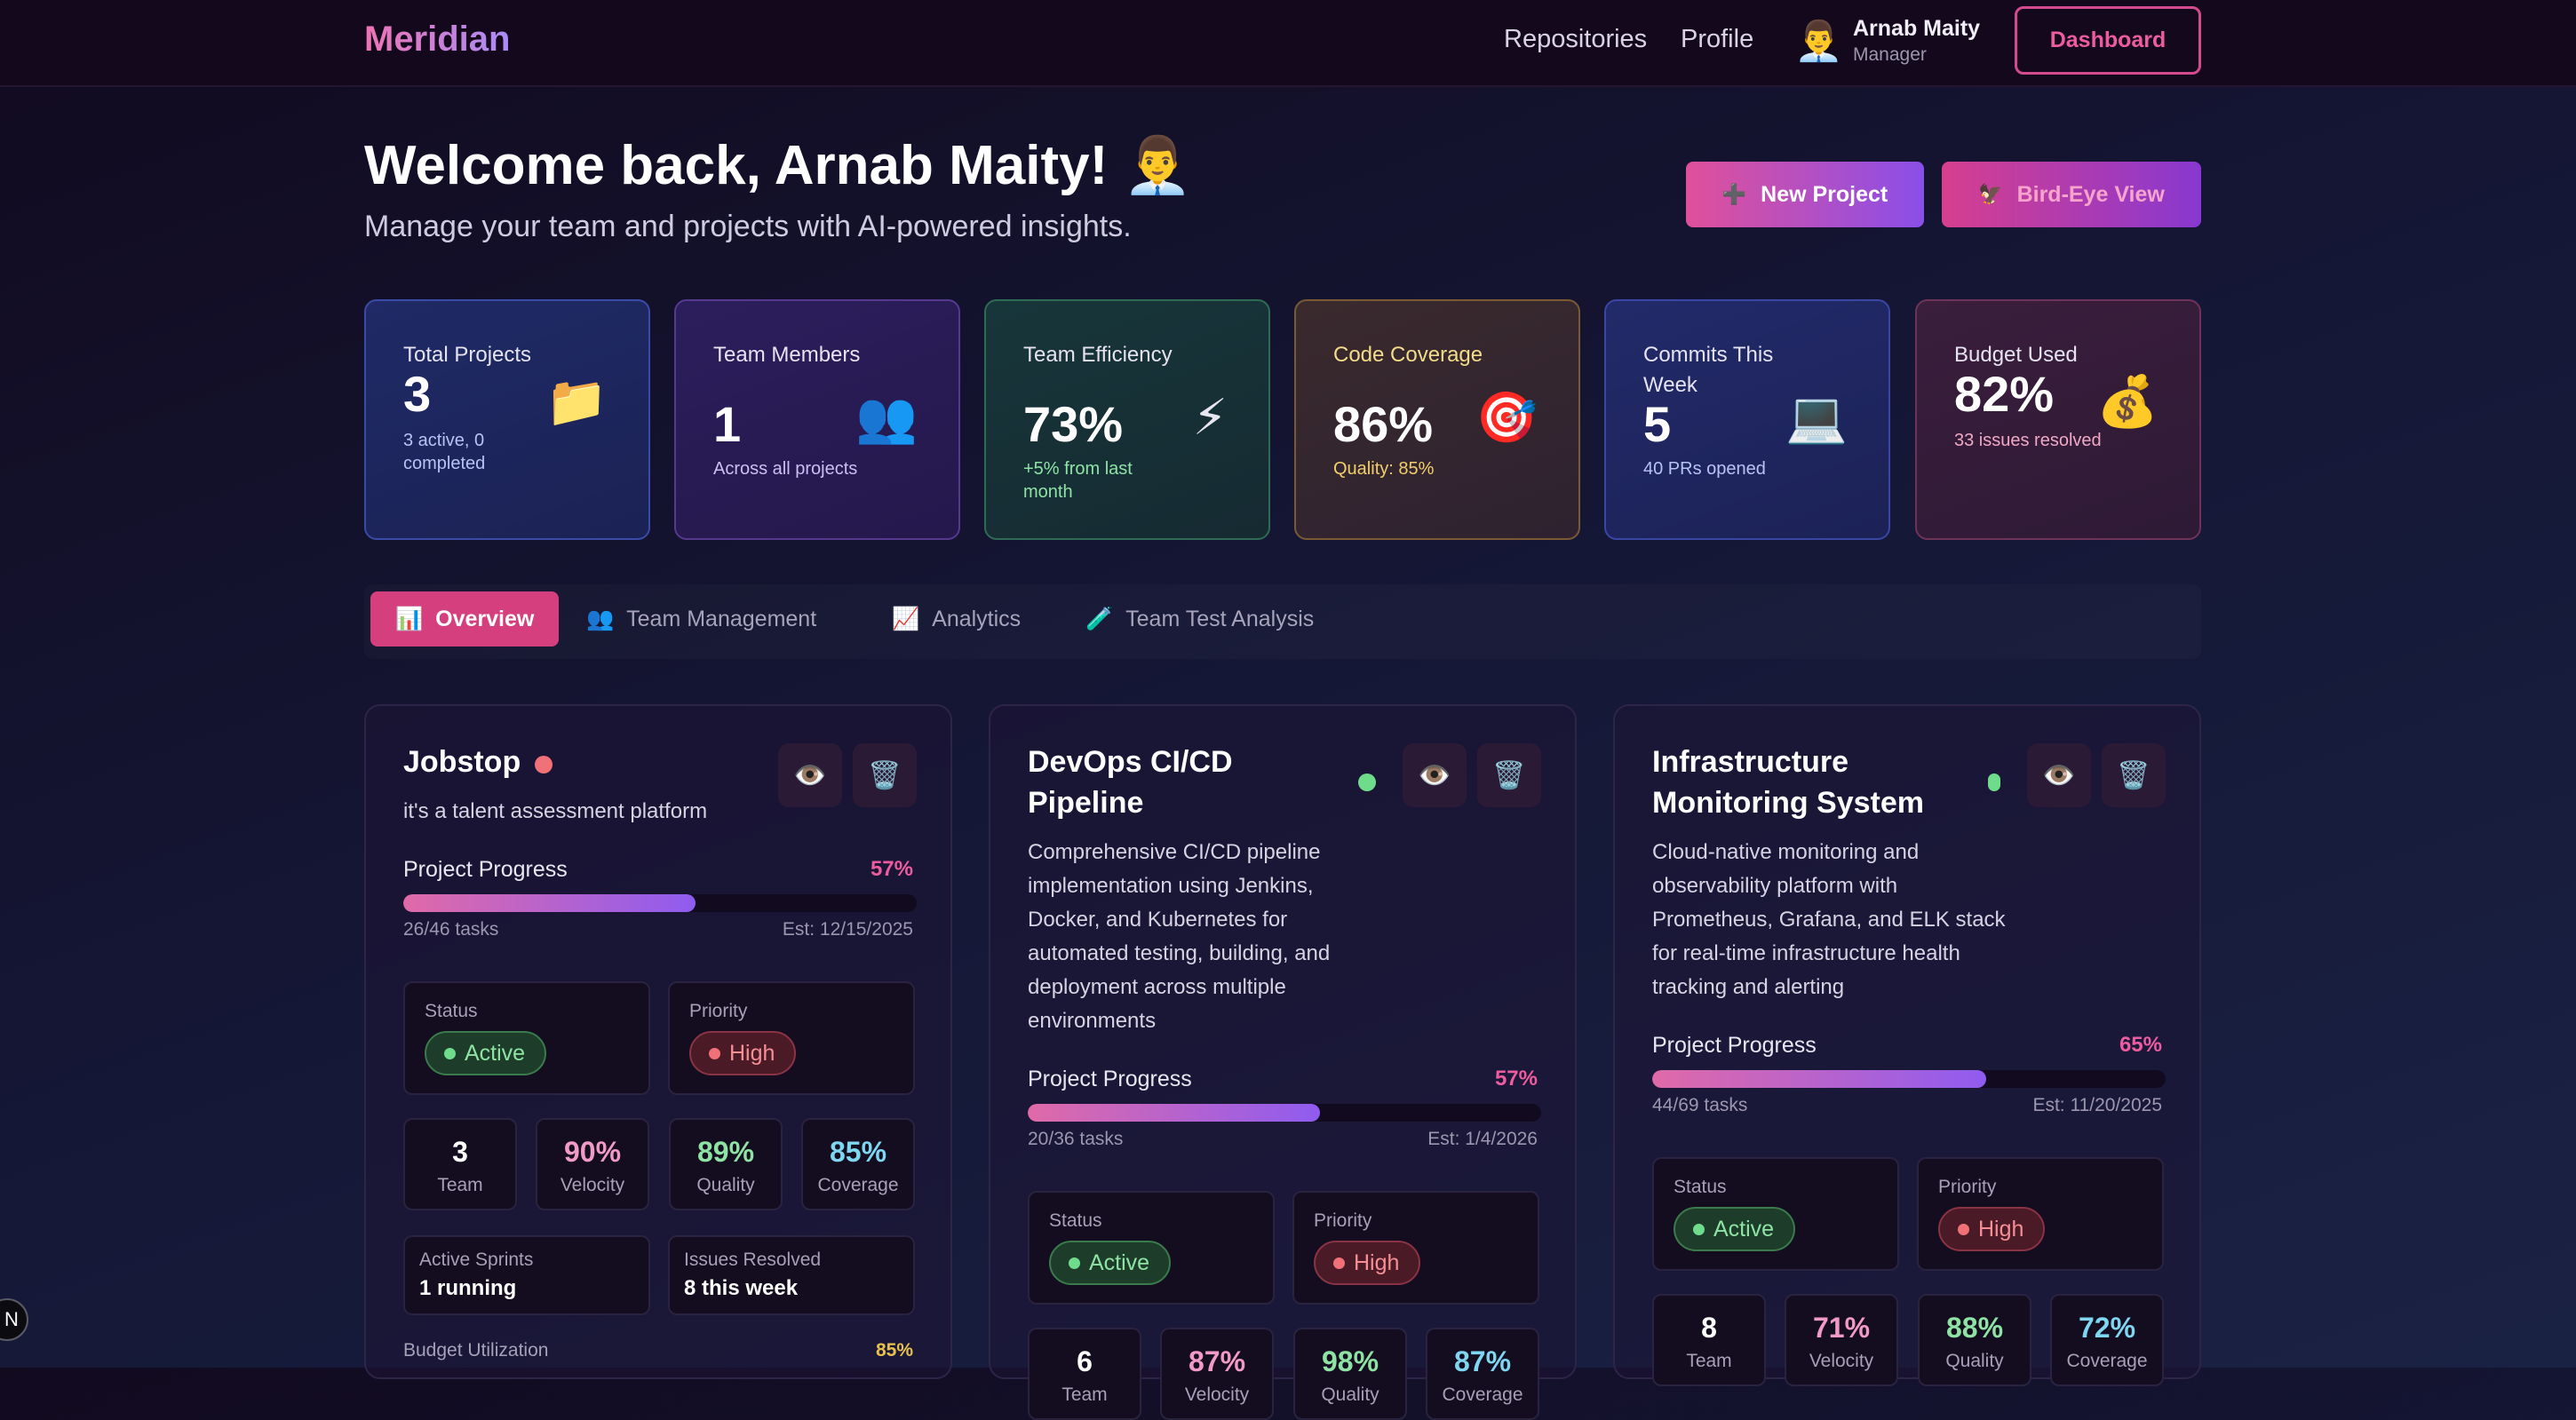 This screenshot has width=2576, height=1420. I want to click on stat-label: Code Coverage, so click(1408, 355).